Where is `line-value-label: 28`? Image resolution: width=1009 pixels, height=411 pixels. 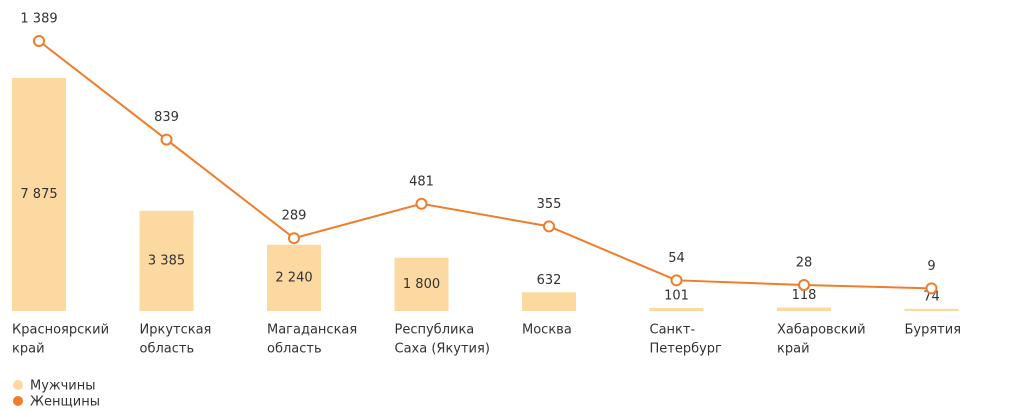 line-value-label: 28 is located at coordinates (804, 262).